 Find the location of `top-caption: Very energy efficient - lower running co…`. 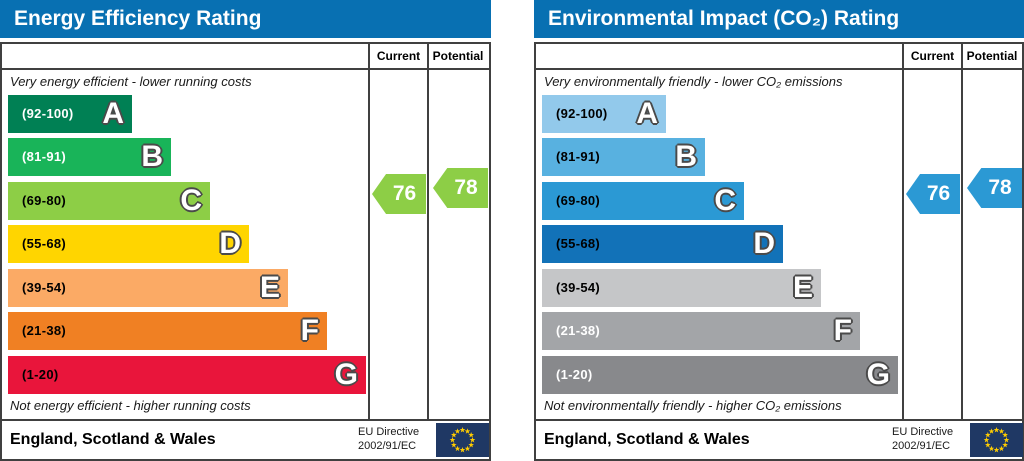

top-caption: Very energy efficient - lower running co… is located at coordinates (131, 81).